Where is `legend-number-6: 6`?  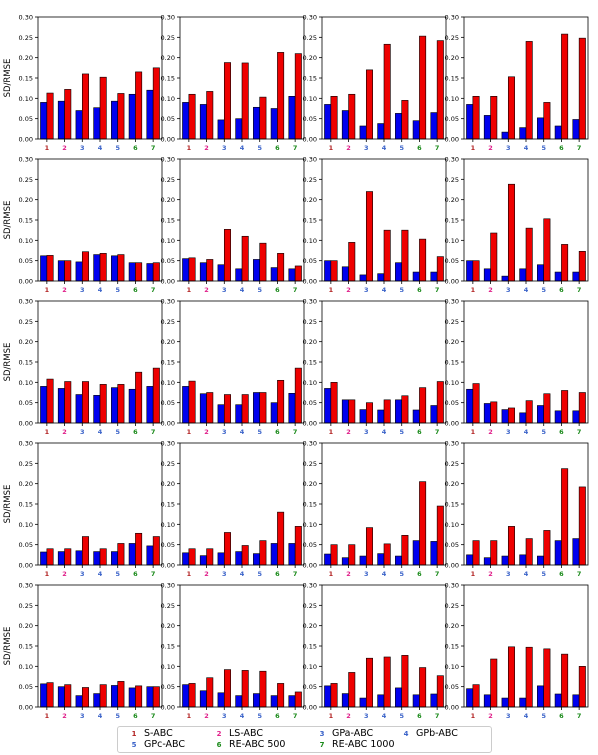 legend-number-6: 6 is located at coordinates (219, 745).